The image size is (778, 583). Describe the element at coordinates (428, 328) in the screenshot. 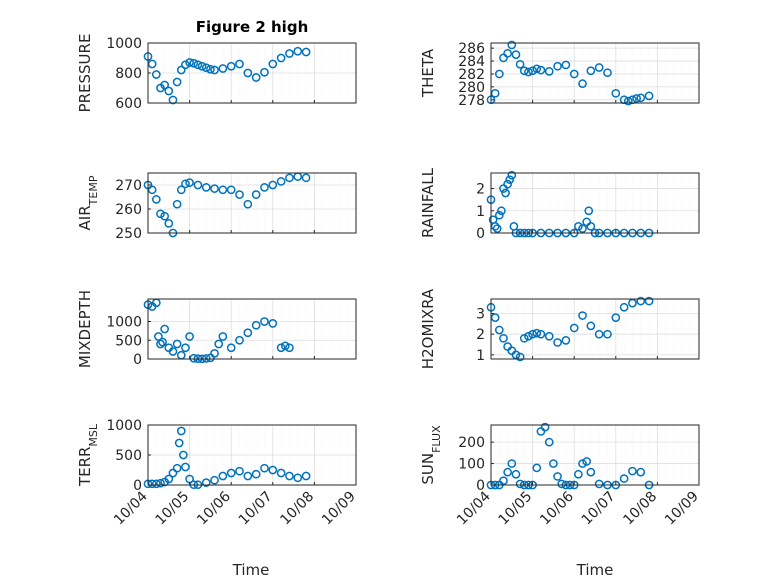

I see `y-axis-label: H2OMIXRA` at that location.